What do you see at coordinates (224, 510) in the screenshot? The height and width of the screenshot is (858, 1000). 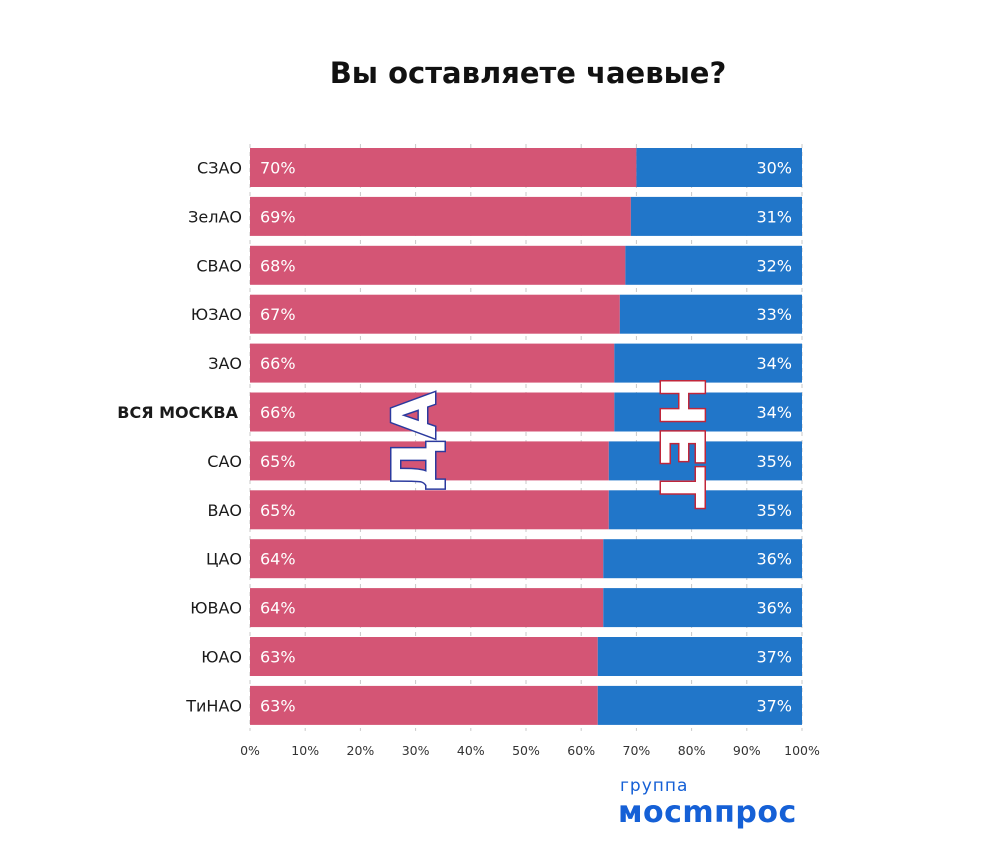 I see `category-label: ВАО` at bounding box center [224, 510].